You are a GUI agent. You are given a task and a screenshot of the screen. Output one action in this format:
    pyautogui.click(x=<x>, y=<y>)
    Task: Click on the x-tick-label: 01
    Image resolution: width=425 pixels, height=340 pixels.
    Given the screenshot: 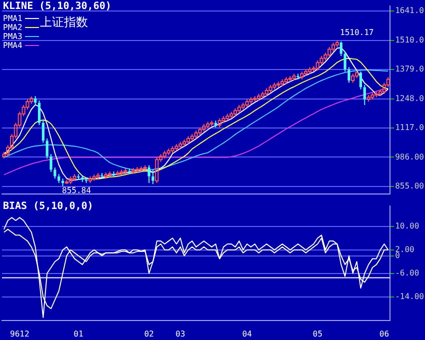 What is the action you would take?
    pyautogui.click(x=79, y=333)
    